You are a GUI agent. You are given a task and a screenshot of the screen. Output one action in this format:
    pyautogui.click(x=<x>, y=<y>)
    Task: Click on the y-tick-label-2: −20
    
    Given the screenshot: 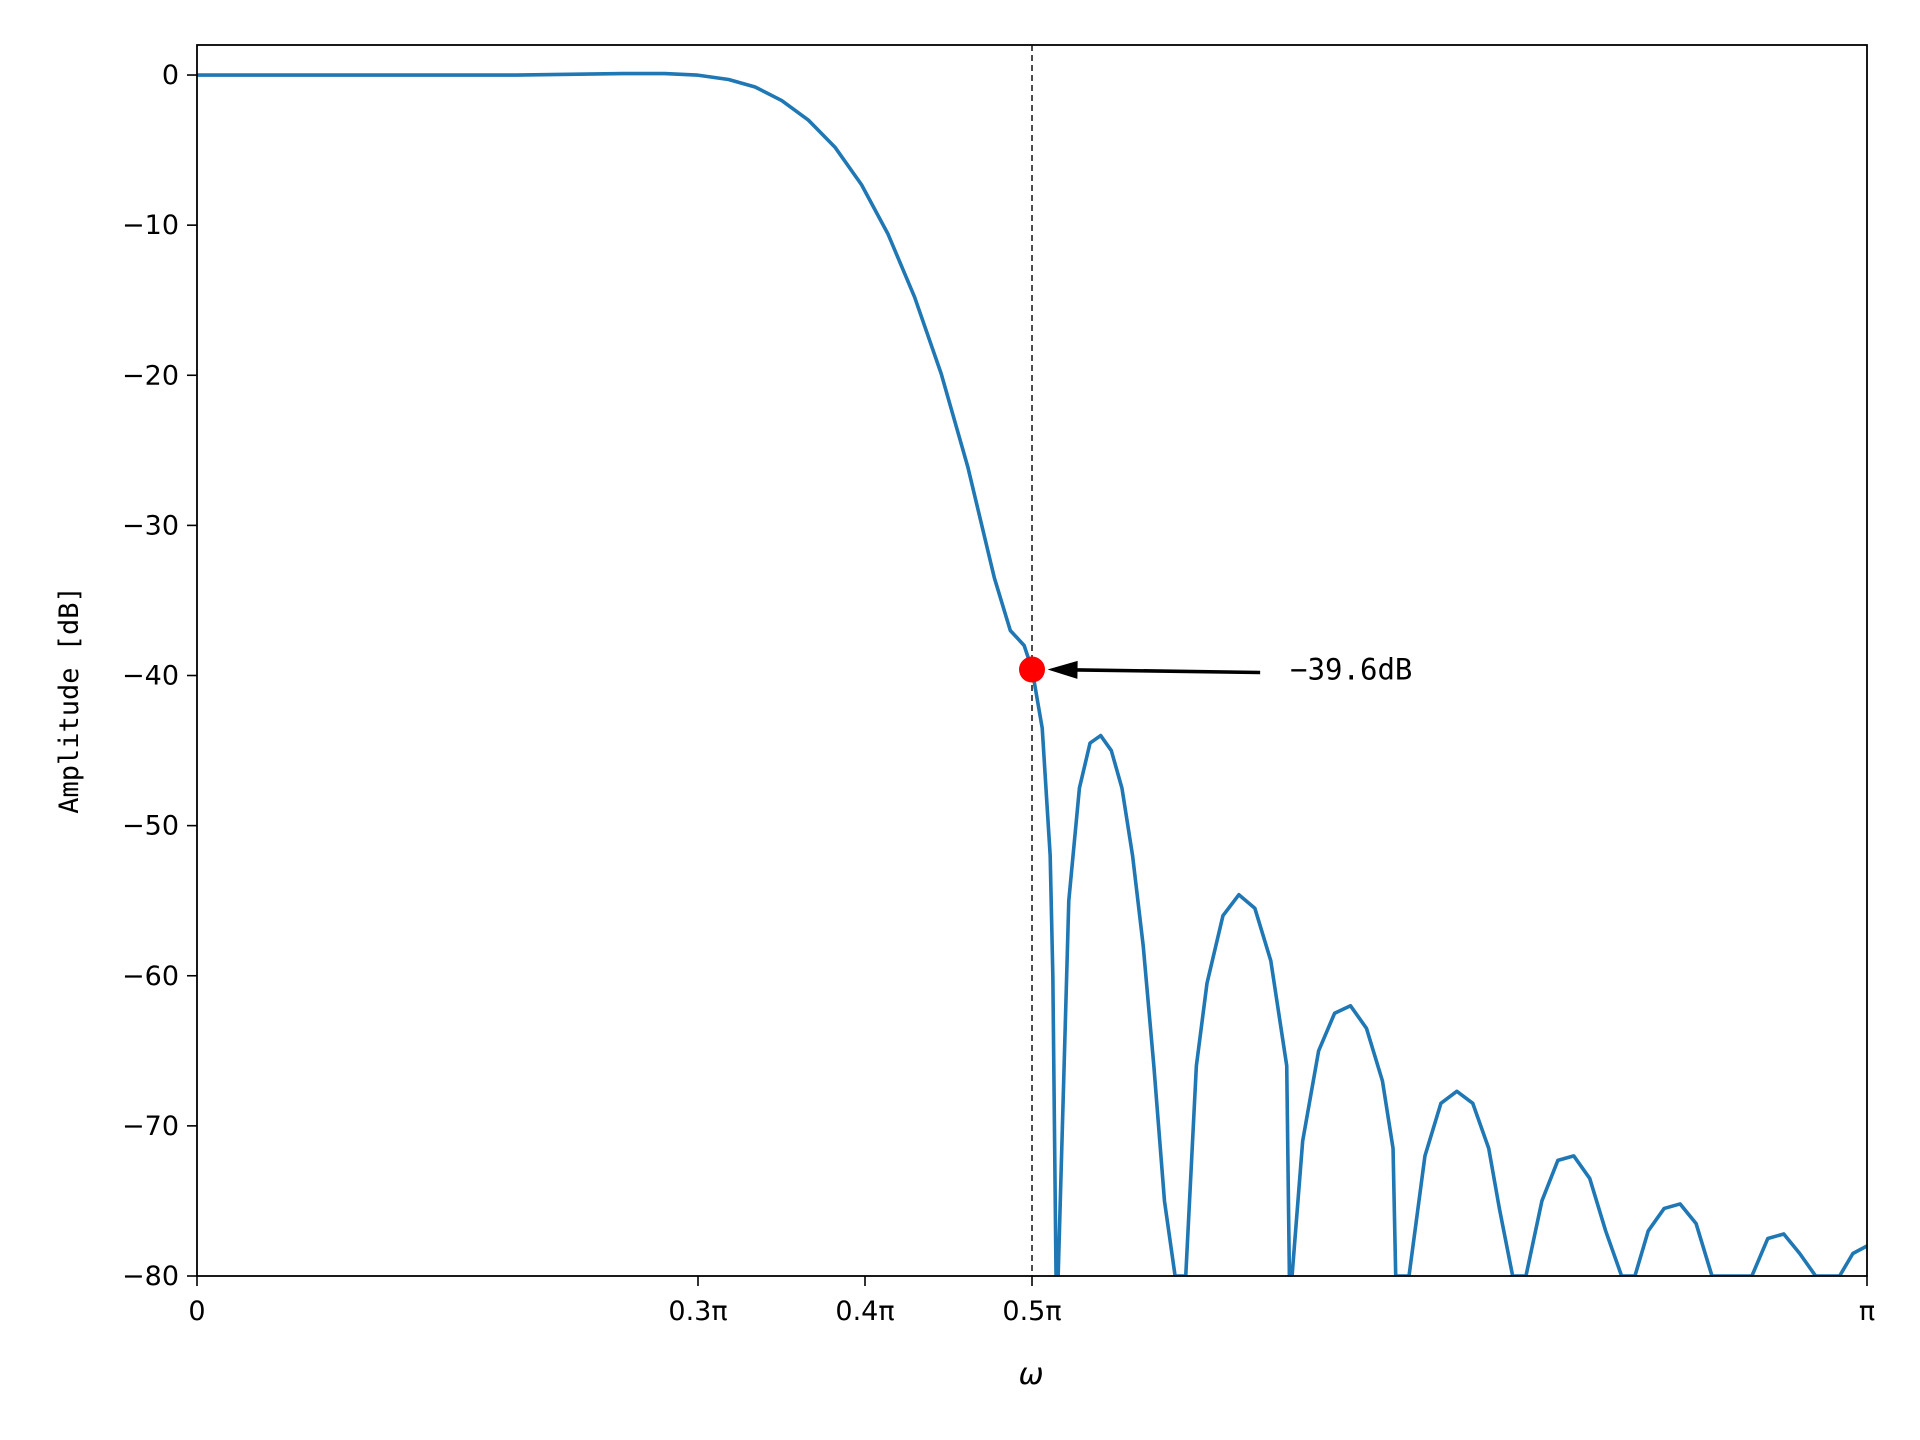 What is the action you would take?
    pyautogui.click(x=150, y=375)
    